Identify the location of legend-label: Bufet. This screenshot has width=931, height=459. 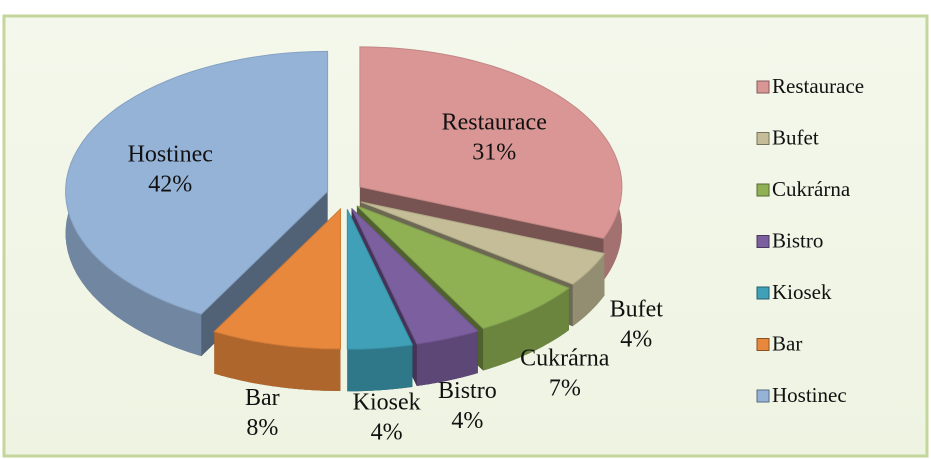
(795, 137).